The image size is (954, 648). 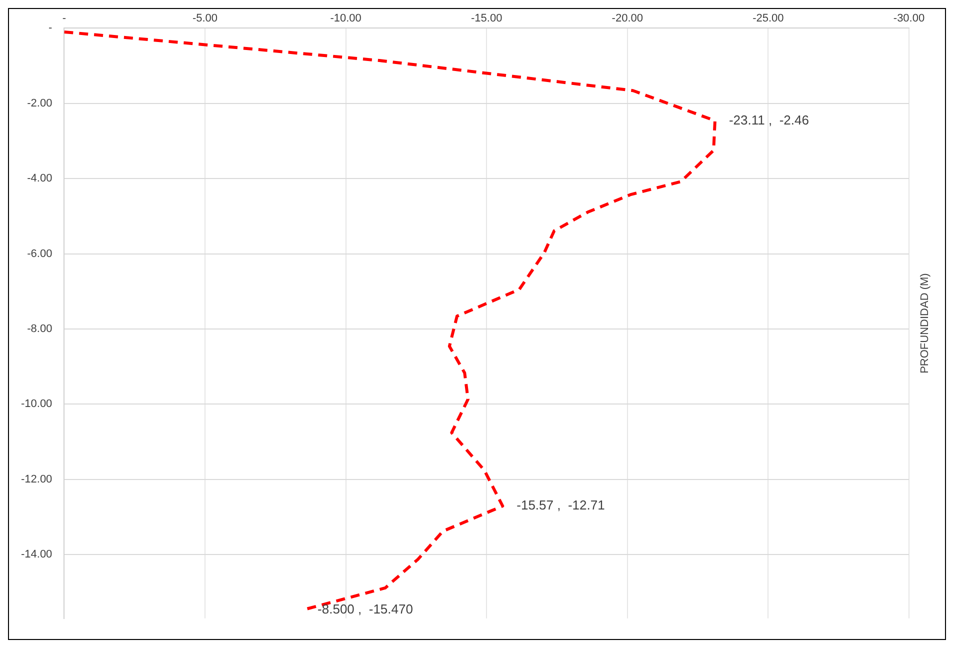 I want to click on annotation: -8.500 , -15.470, so click(x=365, y=608).